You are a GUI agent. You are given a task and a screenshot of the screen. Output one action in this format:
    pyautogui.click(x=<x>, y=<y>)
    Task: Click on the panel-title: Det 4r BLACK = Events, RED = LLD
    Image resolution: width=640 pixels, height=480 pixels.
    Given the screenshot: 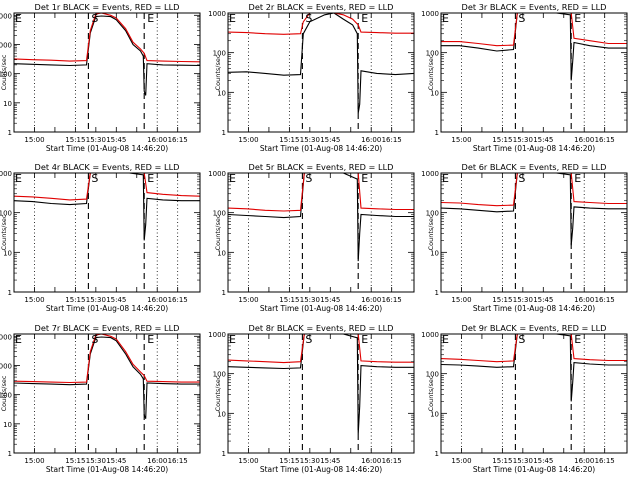 What is the action you would take?
    pyautogui.click(x=107, y=167)
    